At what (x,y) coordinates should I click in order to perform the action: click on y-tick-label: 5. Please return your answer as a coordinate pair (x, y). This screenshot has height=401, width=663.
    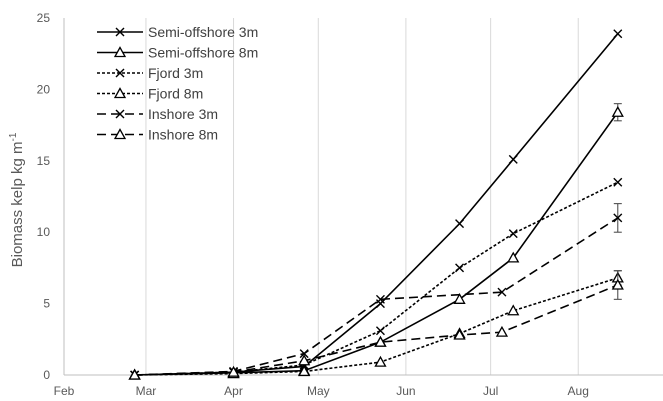
    Looking at the image, I should click on (46, 304).